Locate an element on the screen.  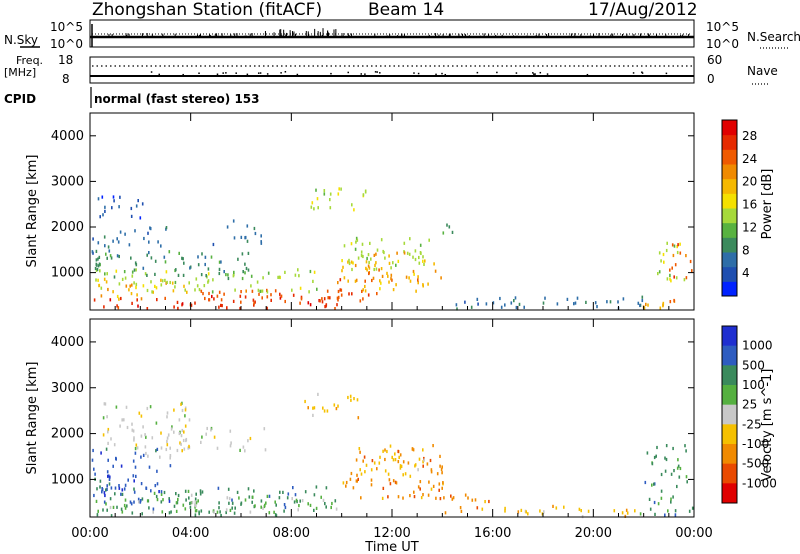
colorbar-tick-label: 16 is located at coordinates (749, 205).